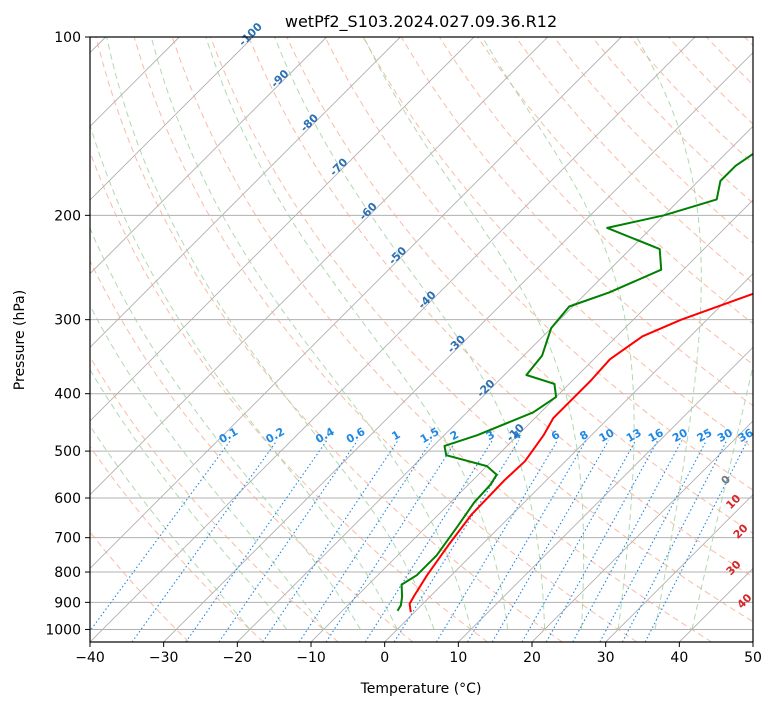  I want to click on chart-title: wetPf2_S103.2024.027.09.36.R12, so click(421, 22).